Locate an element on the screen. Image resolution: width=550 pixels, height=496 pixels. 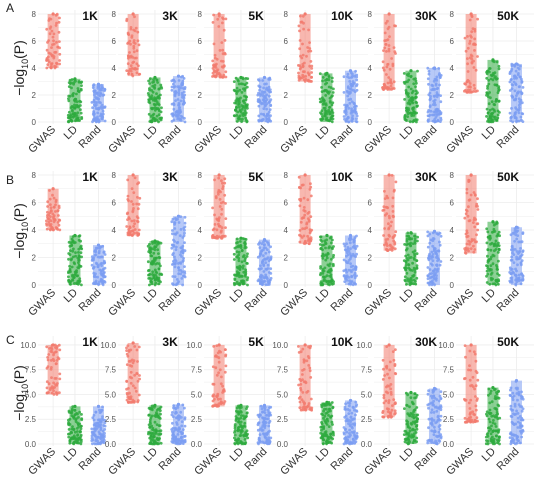
y-tick-label: 2 is located at coordinates (452, 95).